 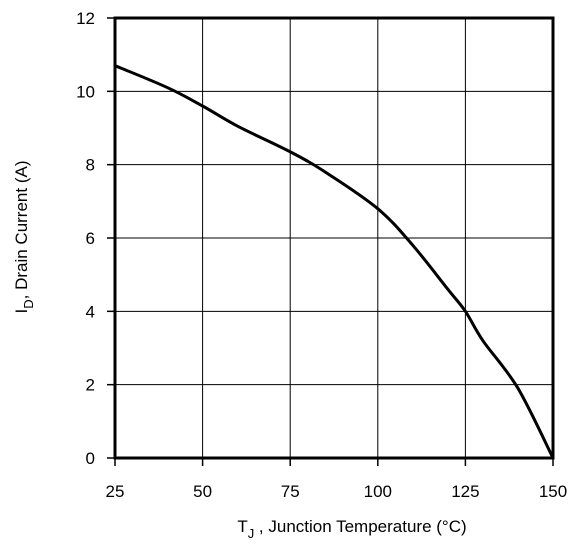 What do you see at coordinates (85, 18) in the screenshot?
I see `y-tick-label: 12` at bounding box center [85, 18].